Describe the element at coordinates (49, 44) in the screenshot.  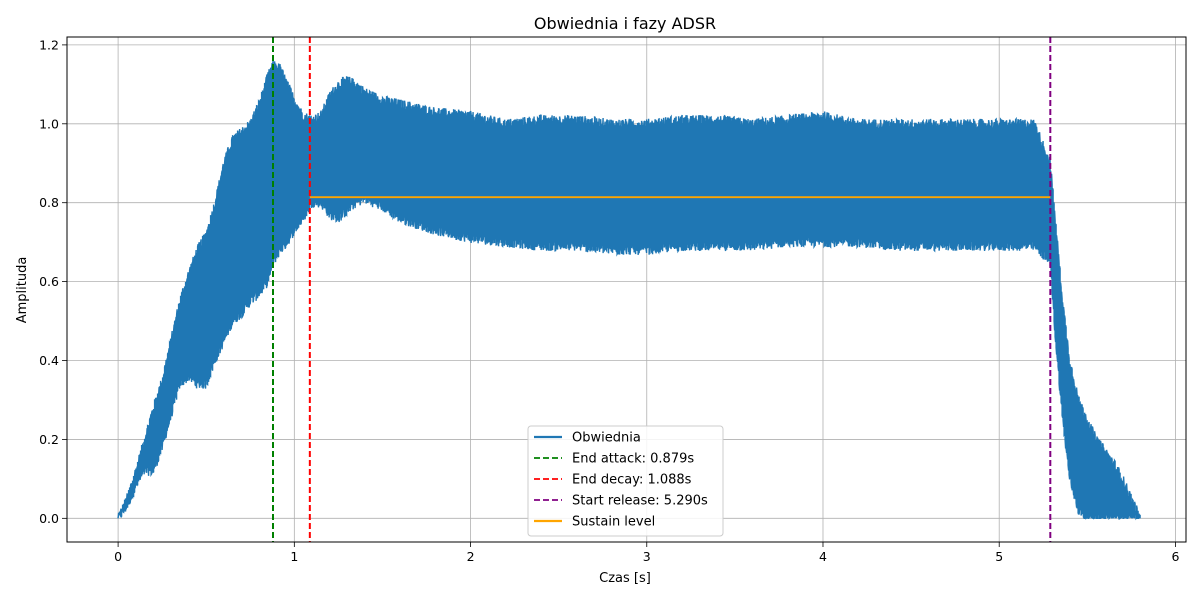
I see `y-tick-label: 1.2` at that location.